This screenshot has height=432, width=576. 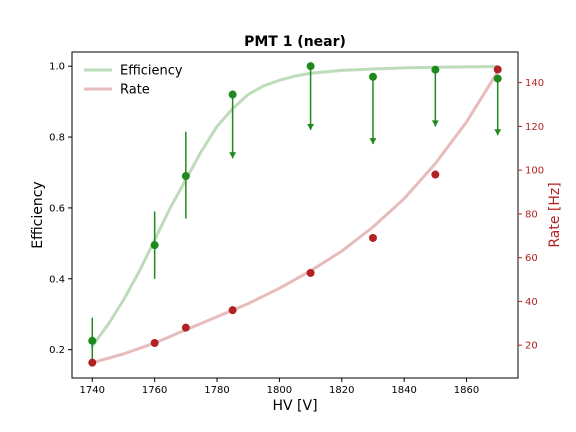 What do you see at coordinates (534, 83) in the screenshot?
I see `y-right-tick-label: 140` at bounding box center [534, 83].